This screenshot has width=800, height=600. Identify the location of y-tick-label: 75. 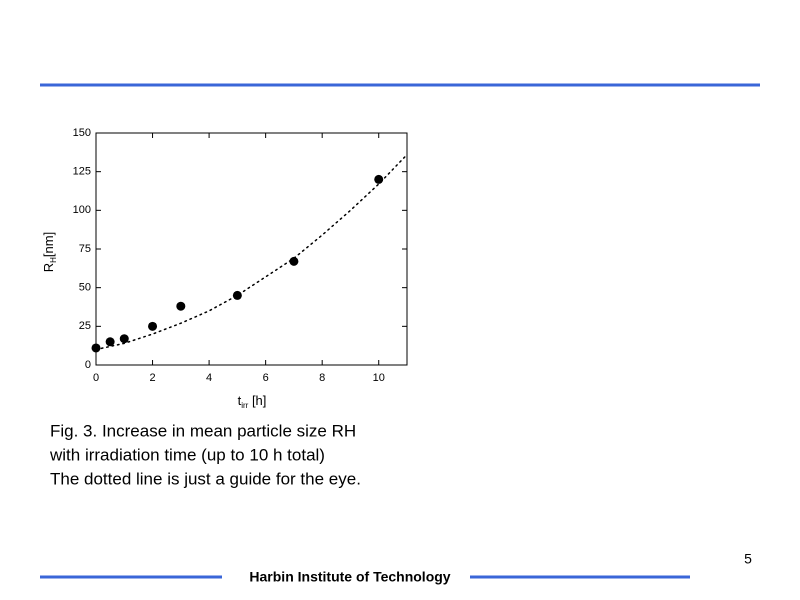
(85, 249).